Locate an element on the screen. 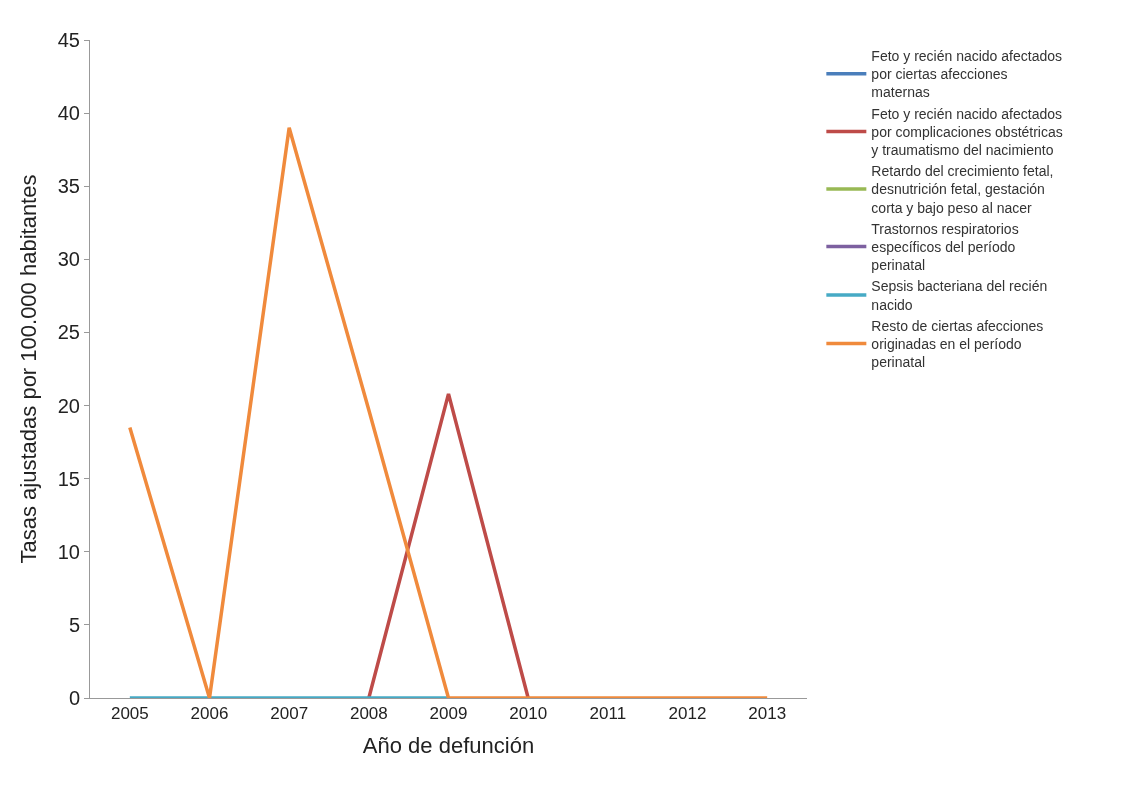 The image size is (1137, 788). y-tick-label: 10 is located at coordinates (68, 551).